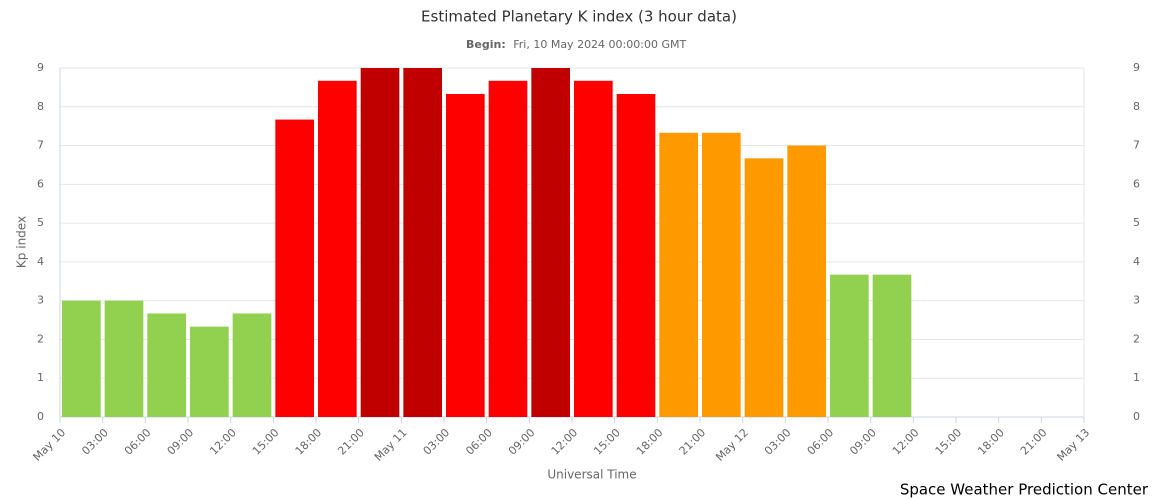 Image resolution: width=1158 pixels, height=500 pixels. I want to click on y2-tick-label: 1, so click(1136, 377).